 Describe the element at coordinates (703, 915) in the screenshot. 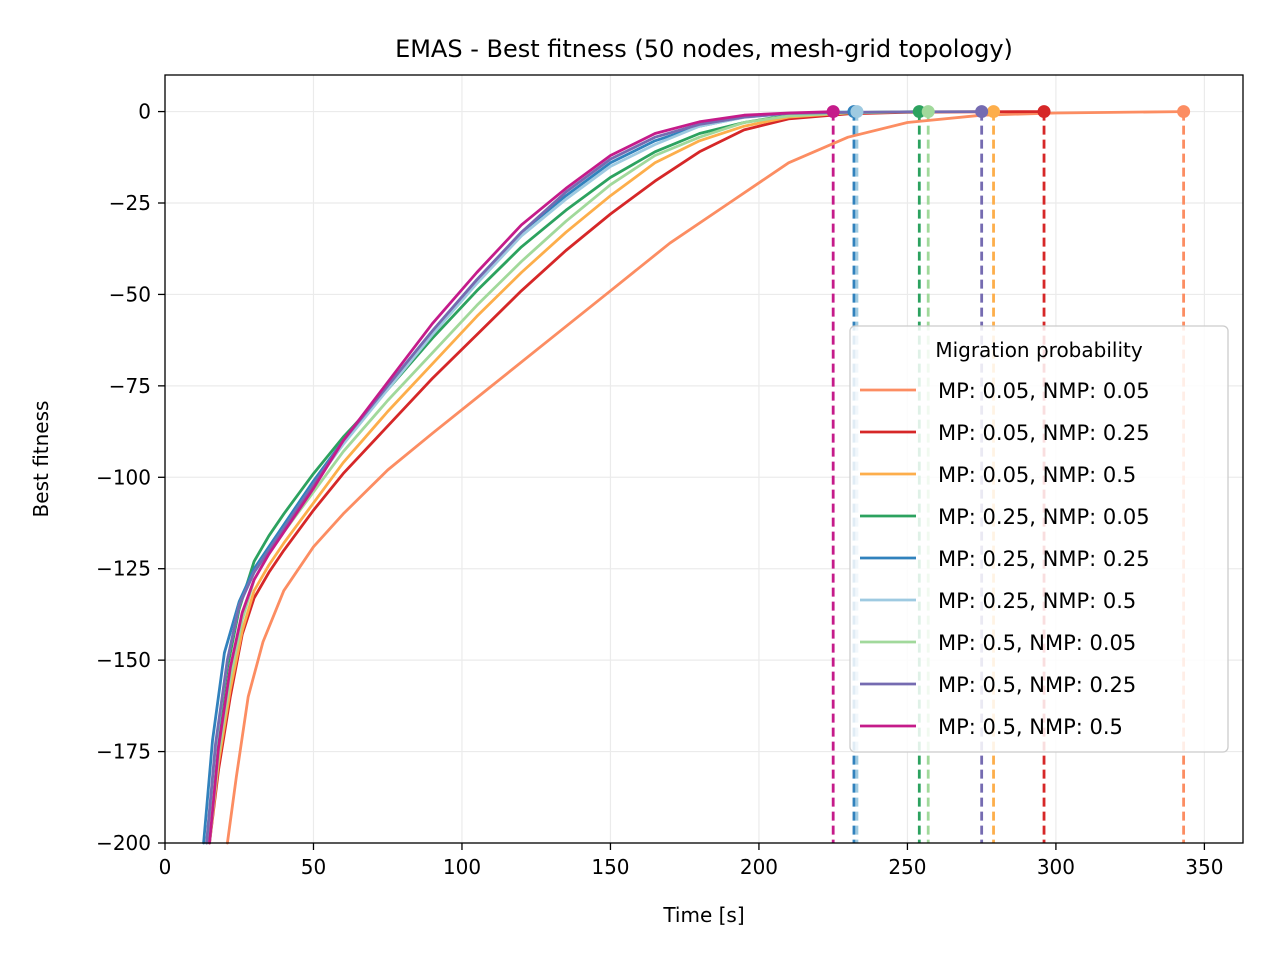

I see `x-axis-label: Time [s]` at that location.